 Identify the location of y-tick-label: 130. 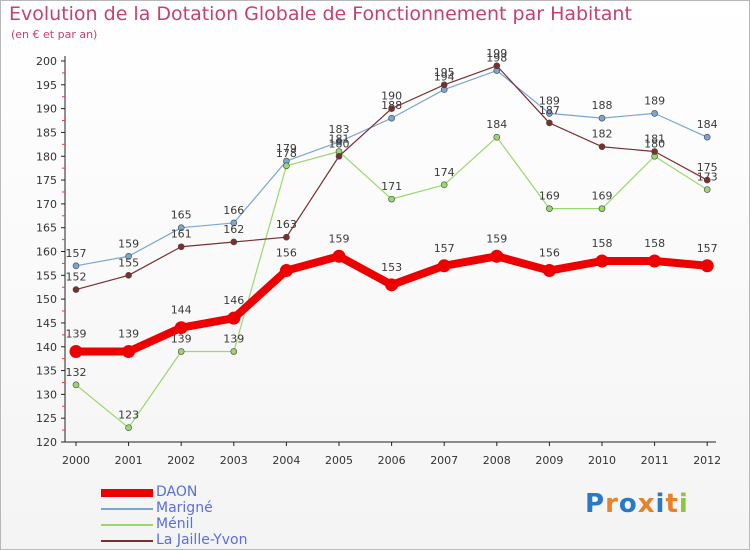
(46, 394).